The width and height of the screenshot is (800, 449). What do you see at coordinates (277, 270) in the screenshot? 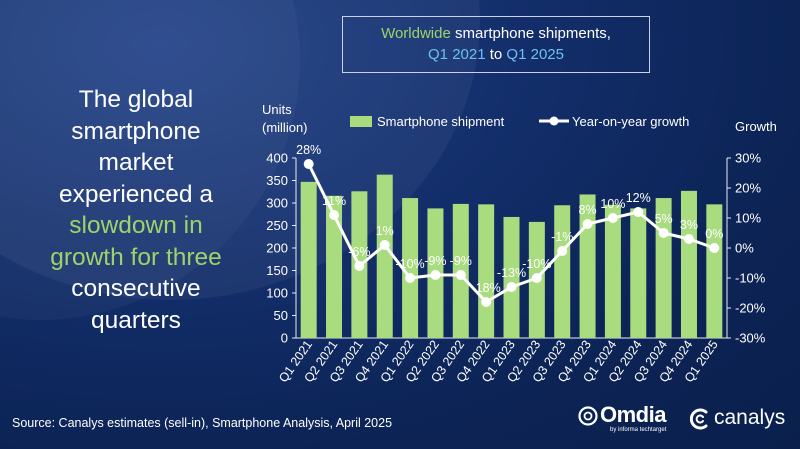
I see `y-tick-label-left: 150` at bounding box center [277, 270].